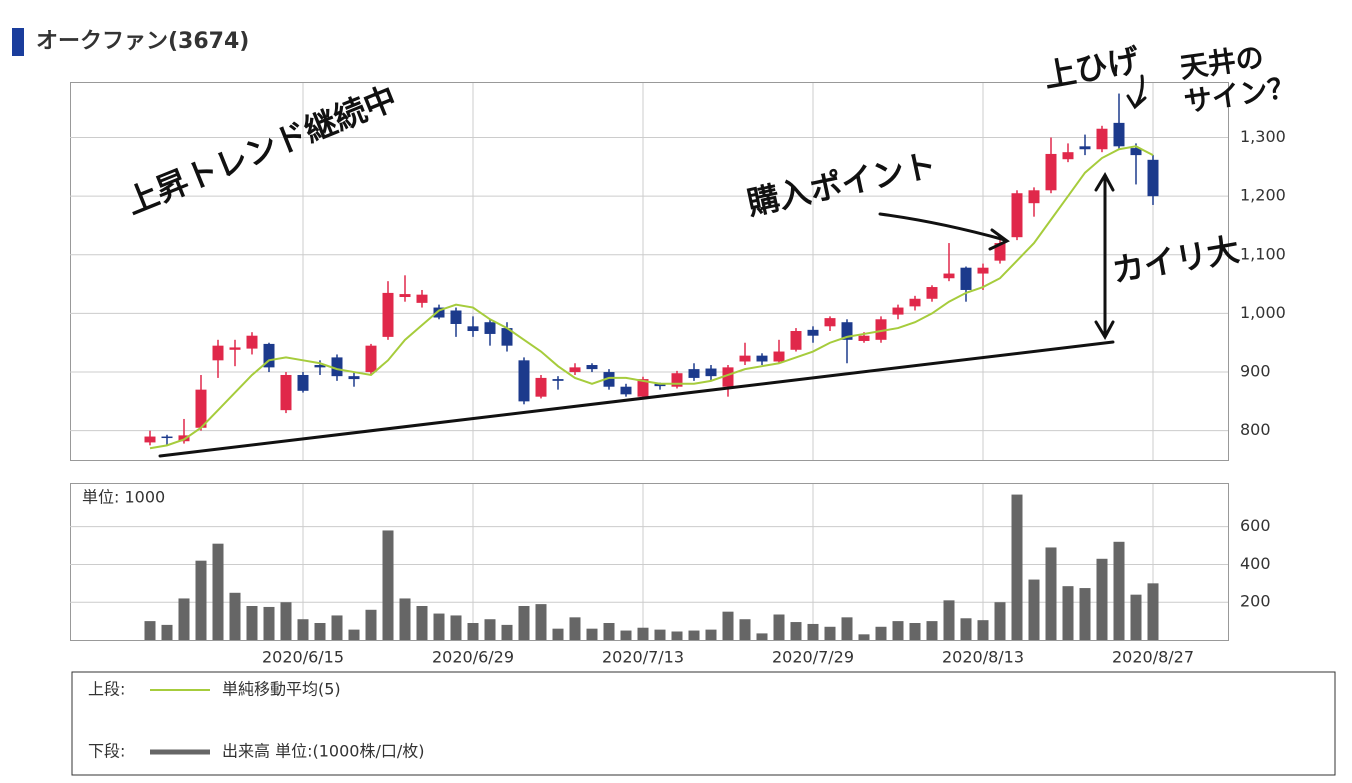 The width and height of the screenshot is (1352, 783). I want to click on trend-line, so click(636, 399).